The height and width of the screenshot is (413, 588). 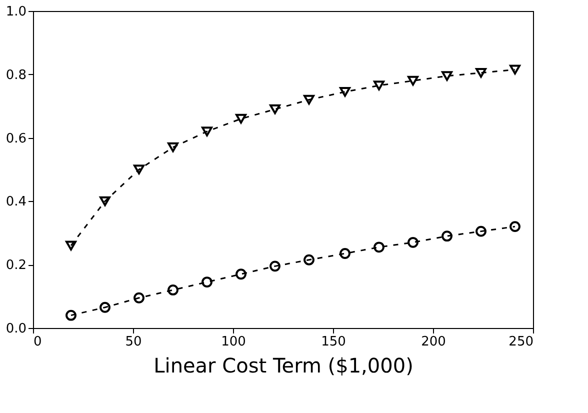 What do you see at coordinates (16, 138) in the screenshot?
I see `y-tick-label: 0.6` at bounding box center [16, 138].